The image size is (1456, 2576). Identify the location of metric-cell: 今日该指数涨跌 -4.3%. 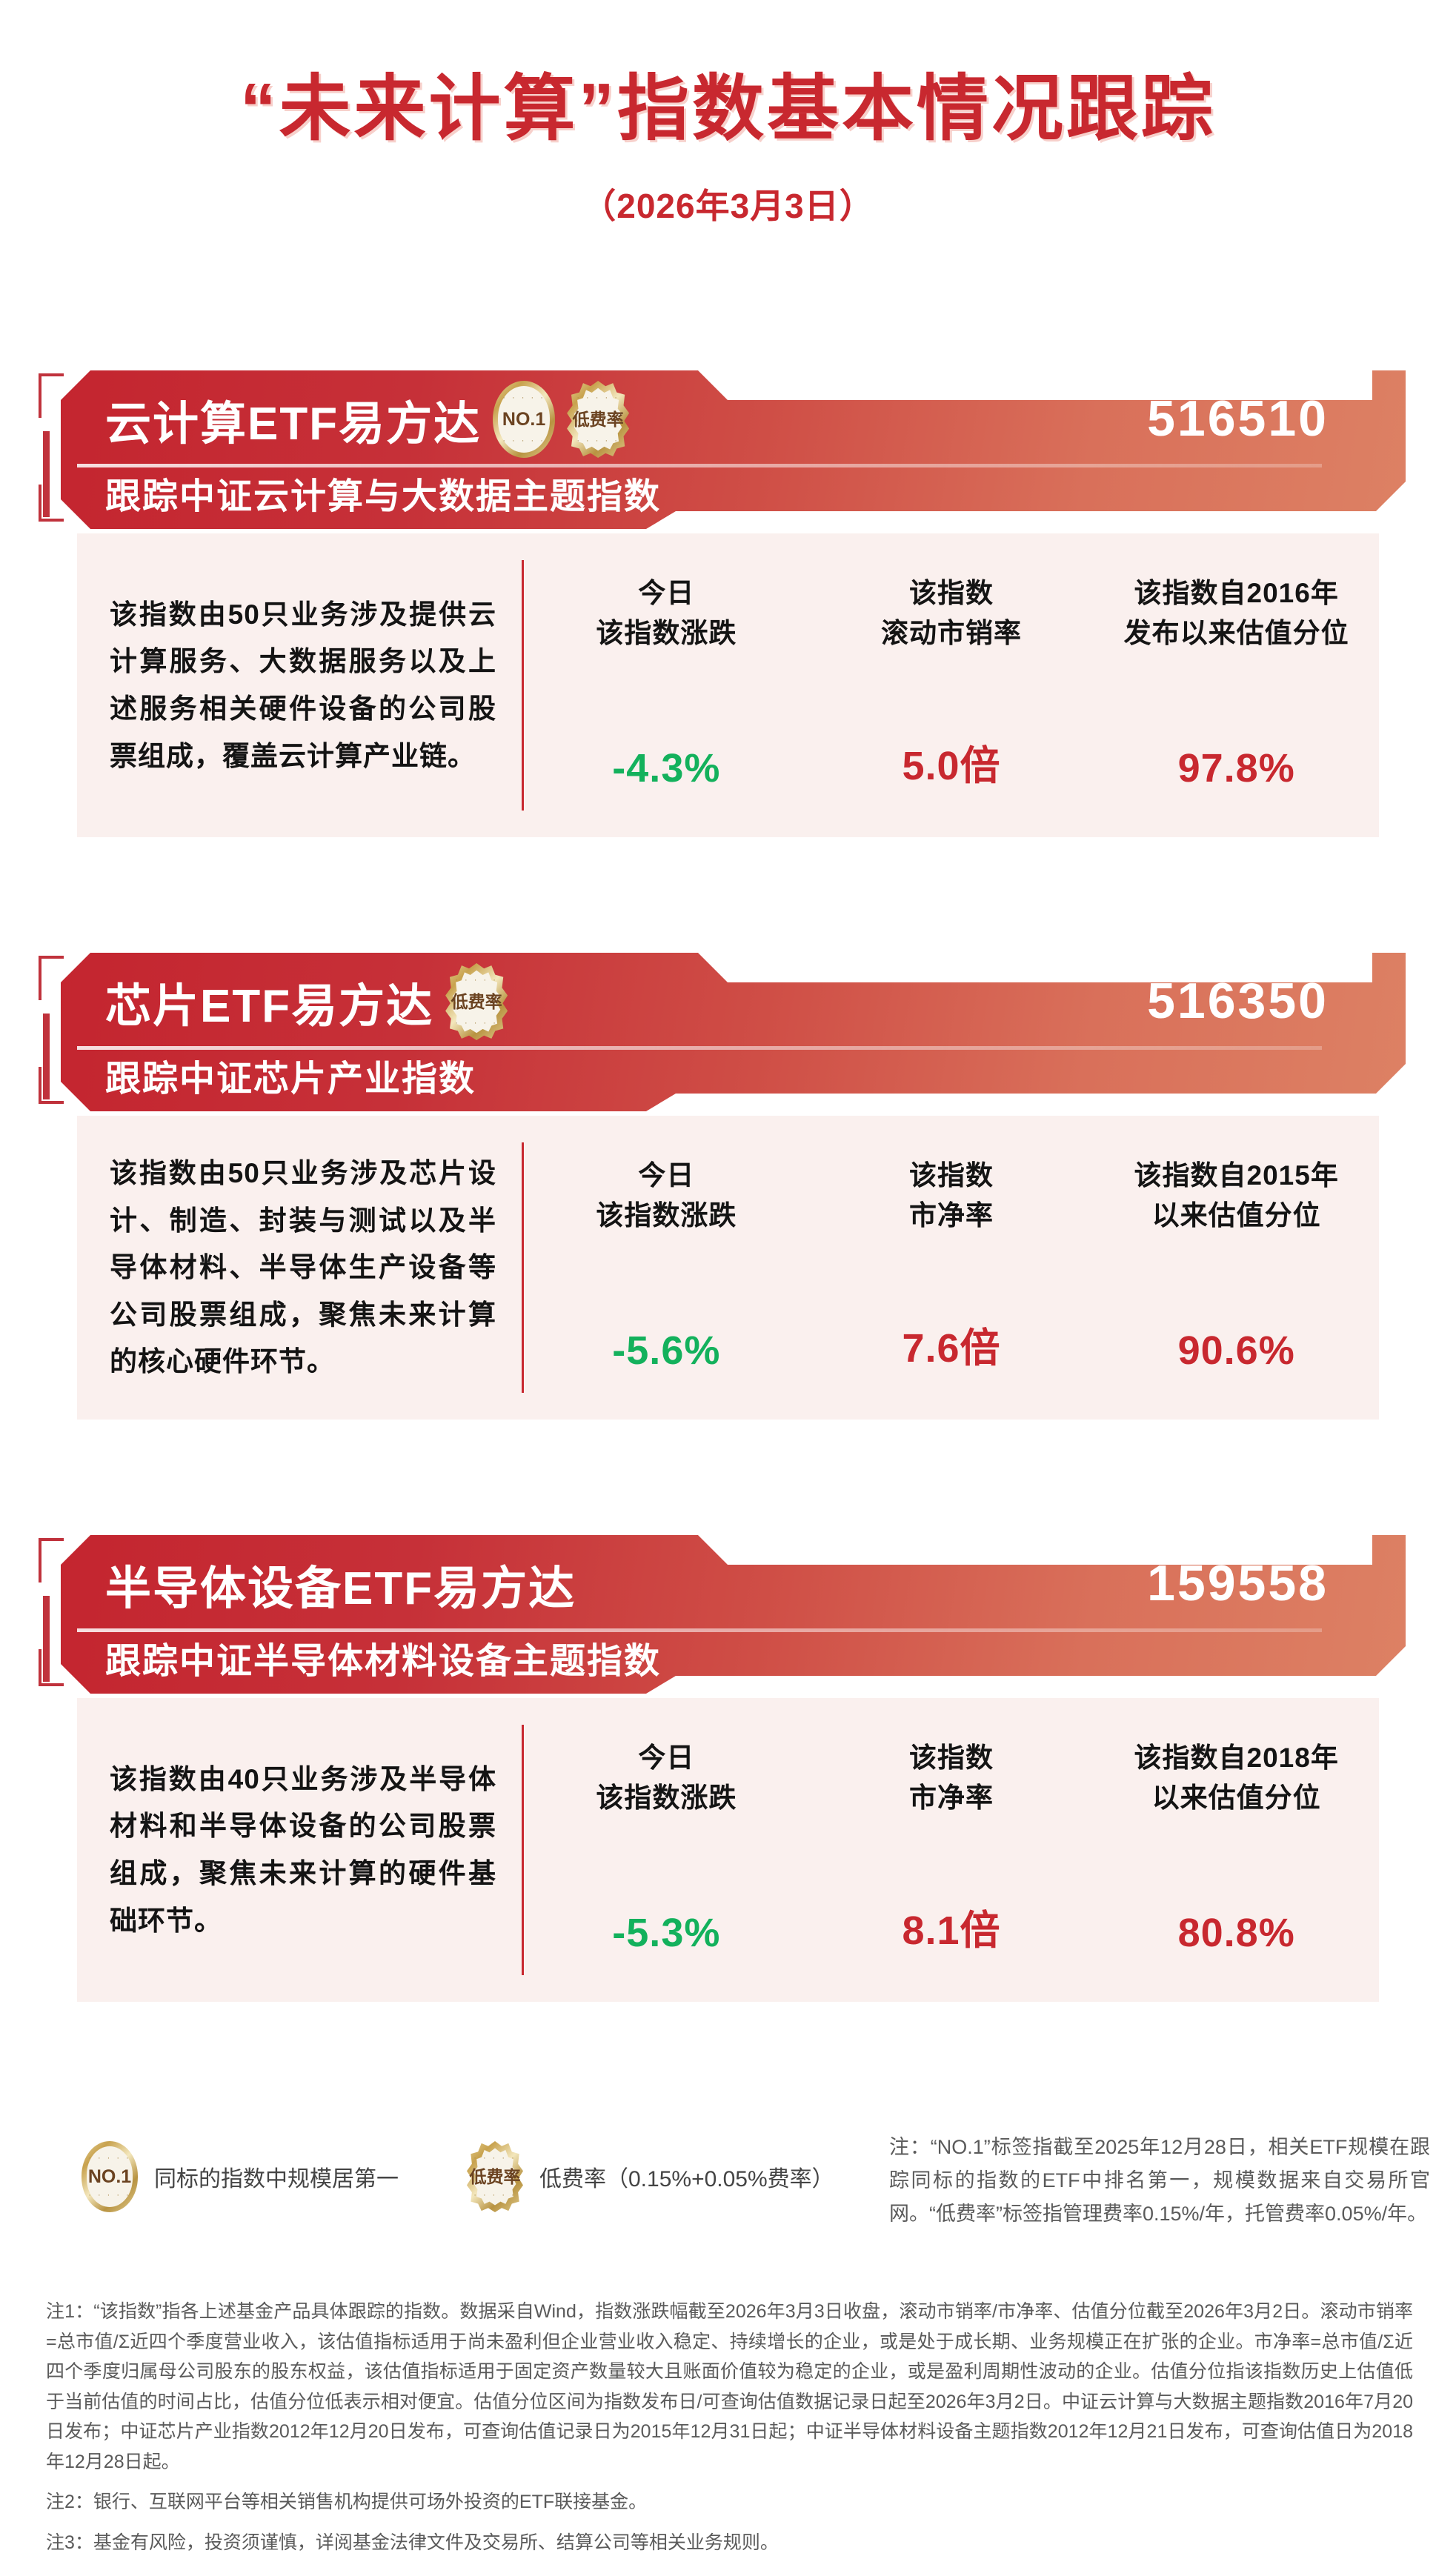
(666, 685).